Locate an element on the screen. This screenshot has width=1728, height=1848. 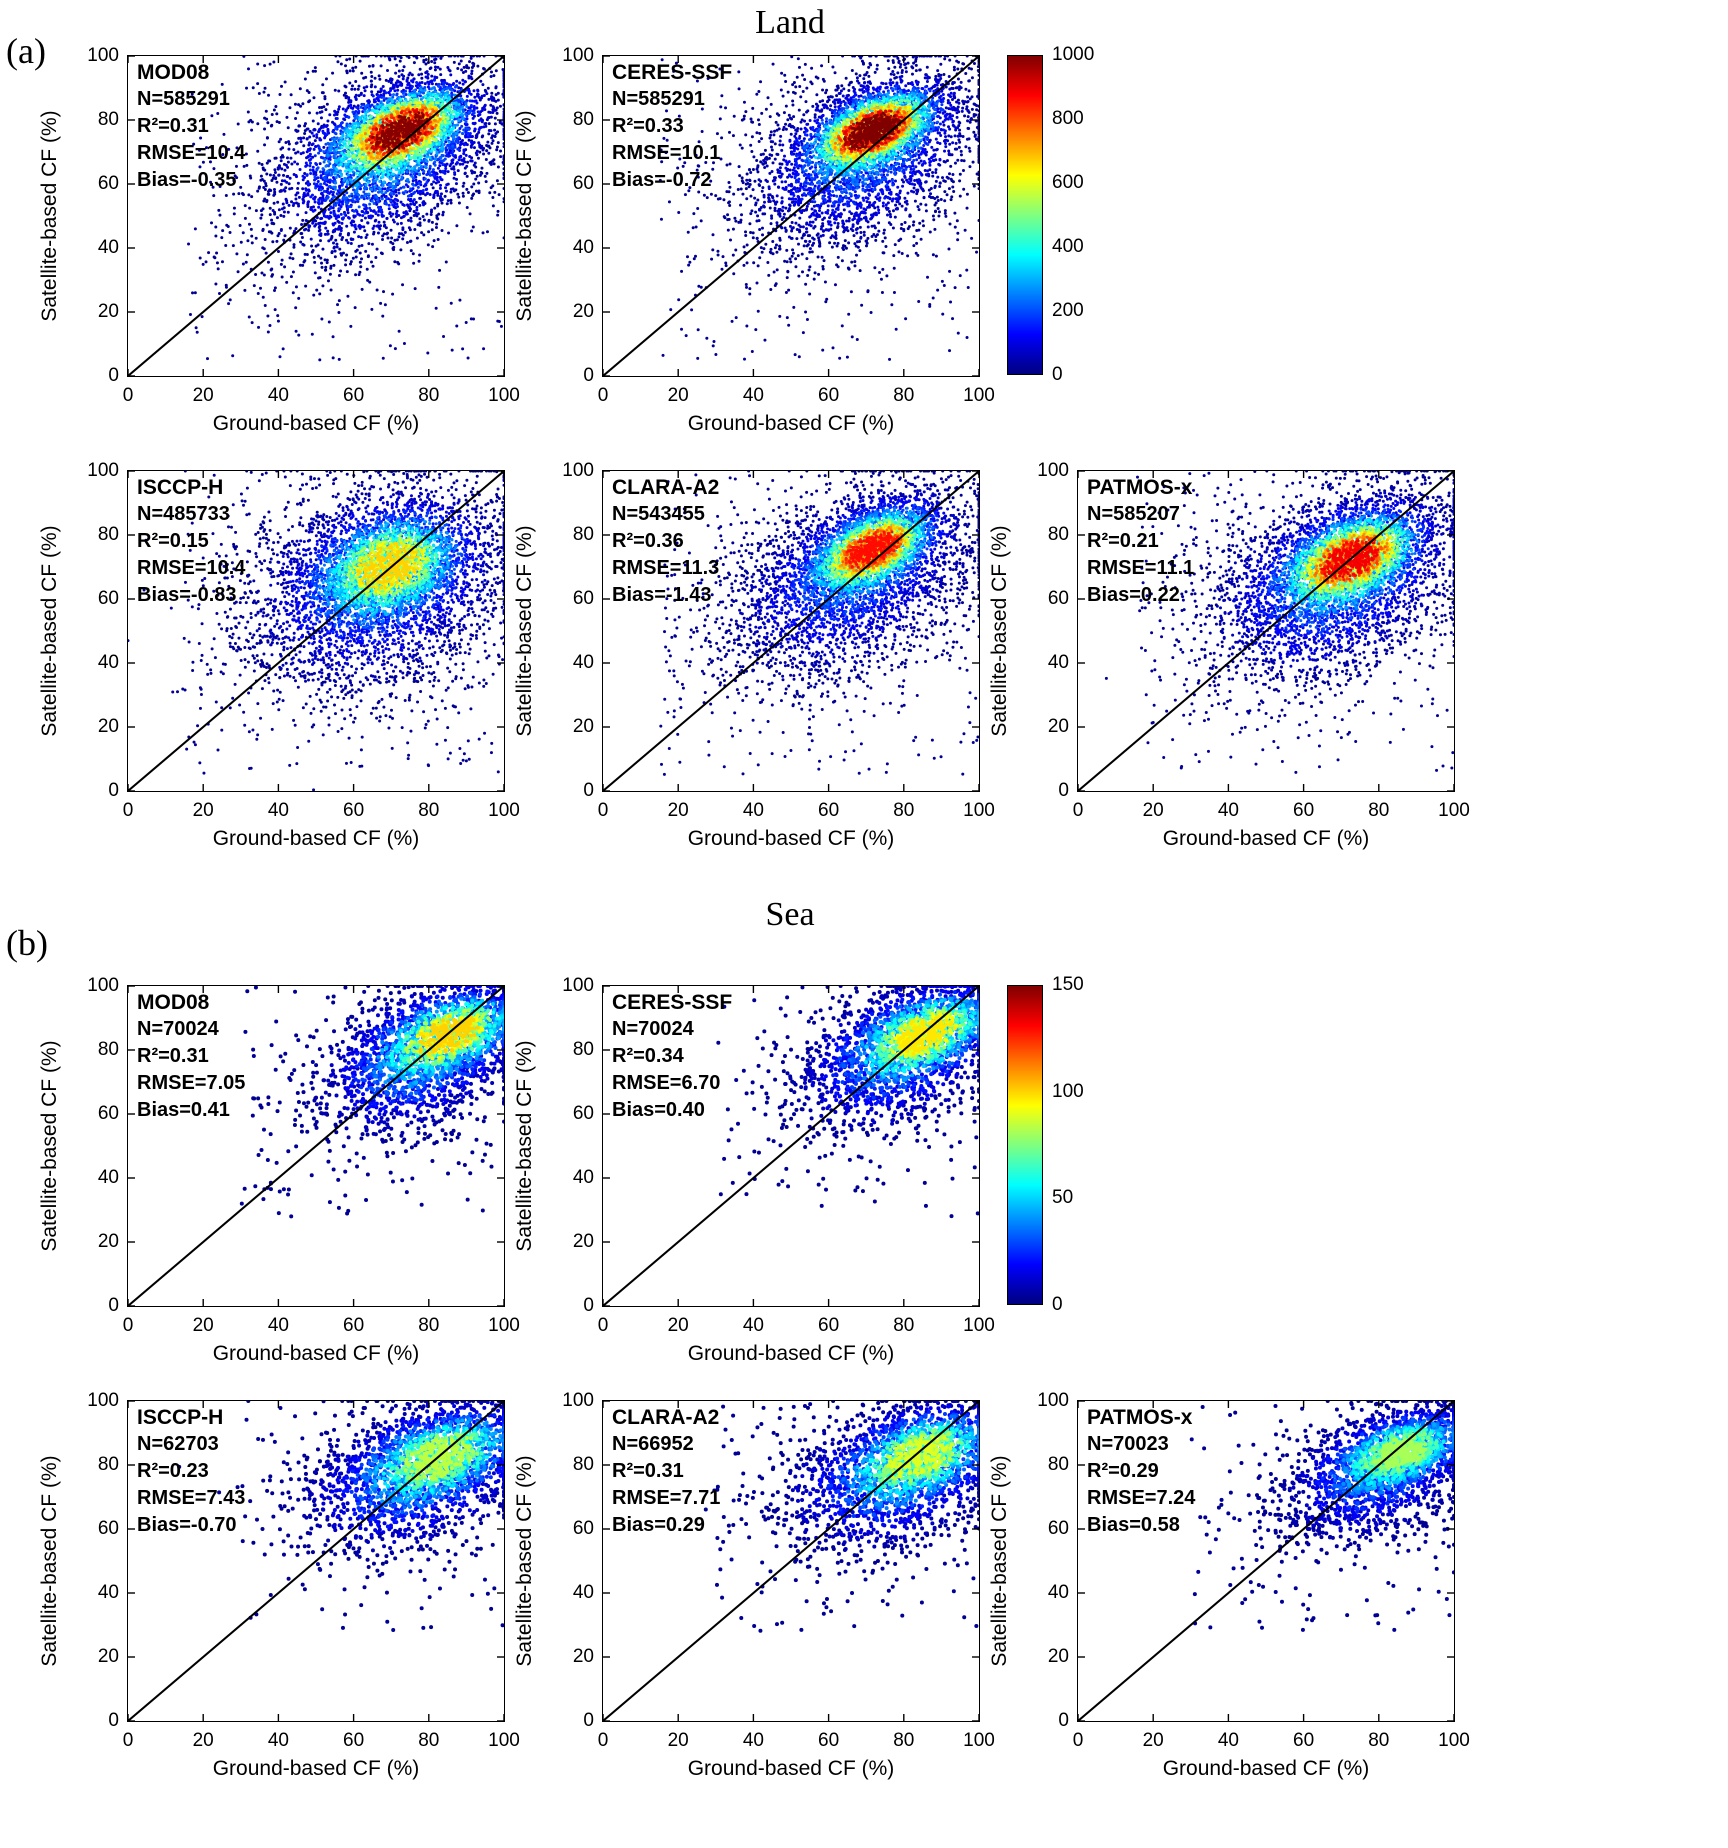
colorbar-tick-label: 1000 is located at coordinates (1073, 54).